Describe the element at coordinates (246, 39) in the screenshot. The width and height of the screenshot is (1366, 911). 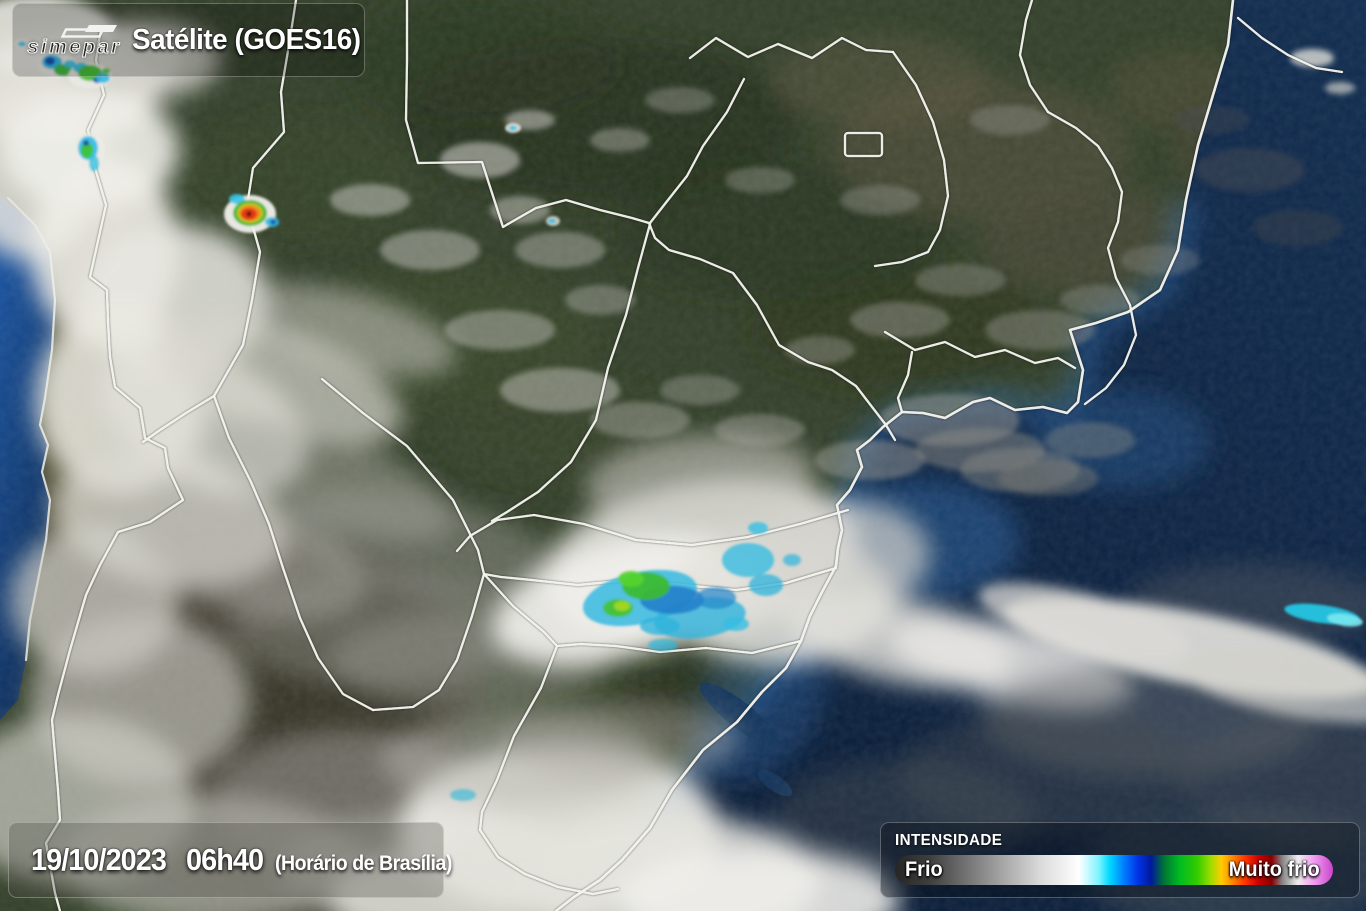
I see `map-title: Satélite (GOES16)` at that location.